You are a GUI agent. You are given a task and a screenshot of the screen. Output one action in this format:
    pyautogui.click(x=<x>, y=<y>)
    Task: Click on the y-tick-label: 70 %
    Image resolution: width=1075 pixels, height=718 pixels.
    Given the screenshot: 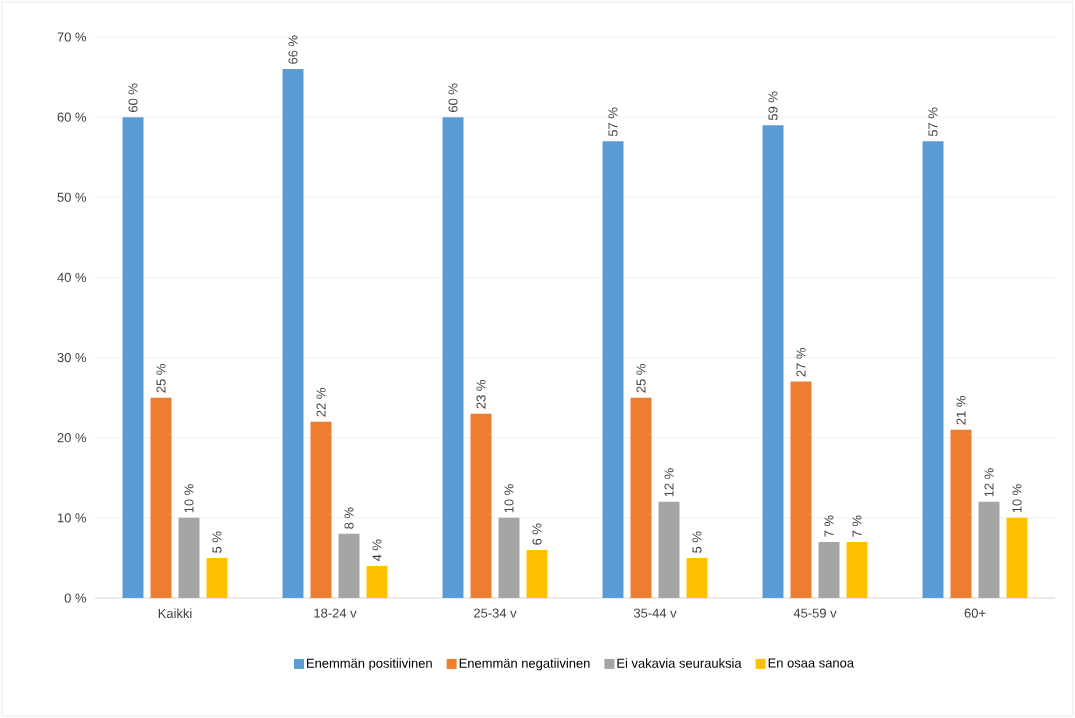 What is the action you would take?
    pyautogui.click(x=72, y=37)
    